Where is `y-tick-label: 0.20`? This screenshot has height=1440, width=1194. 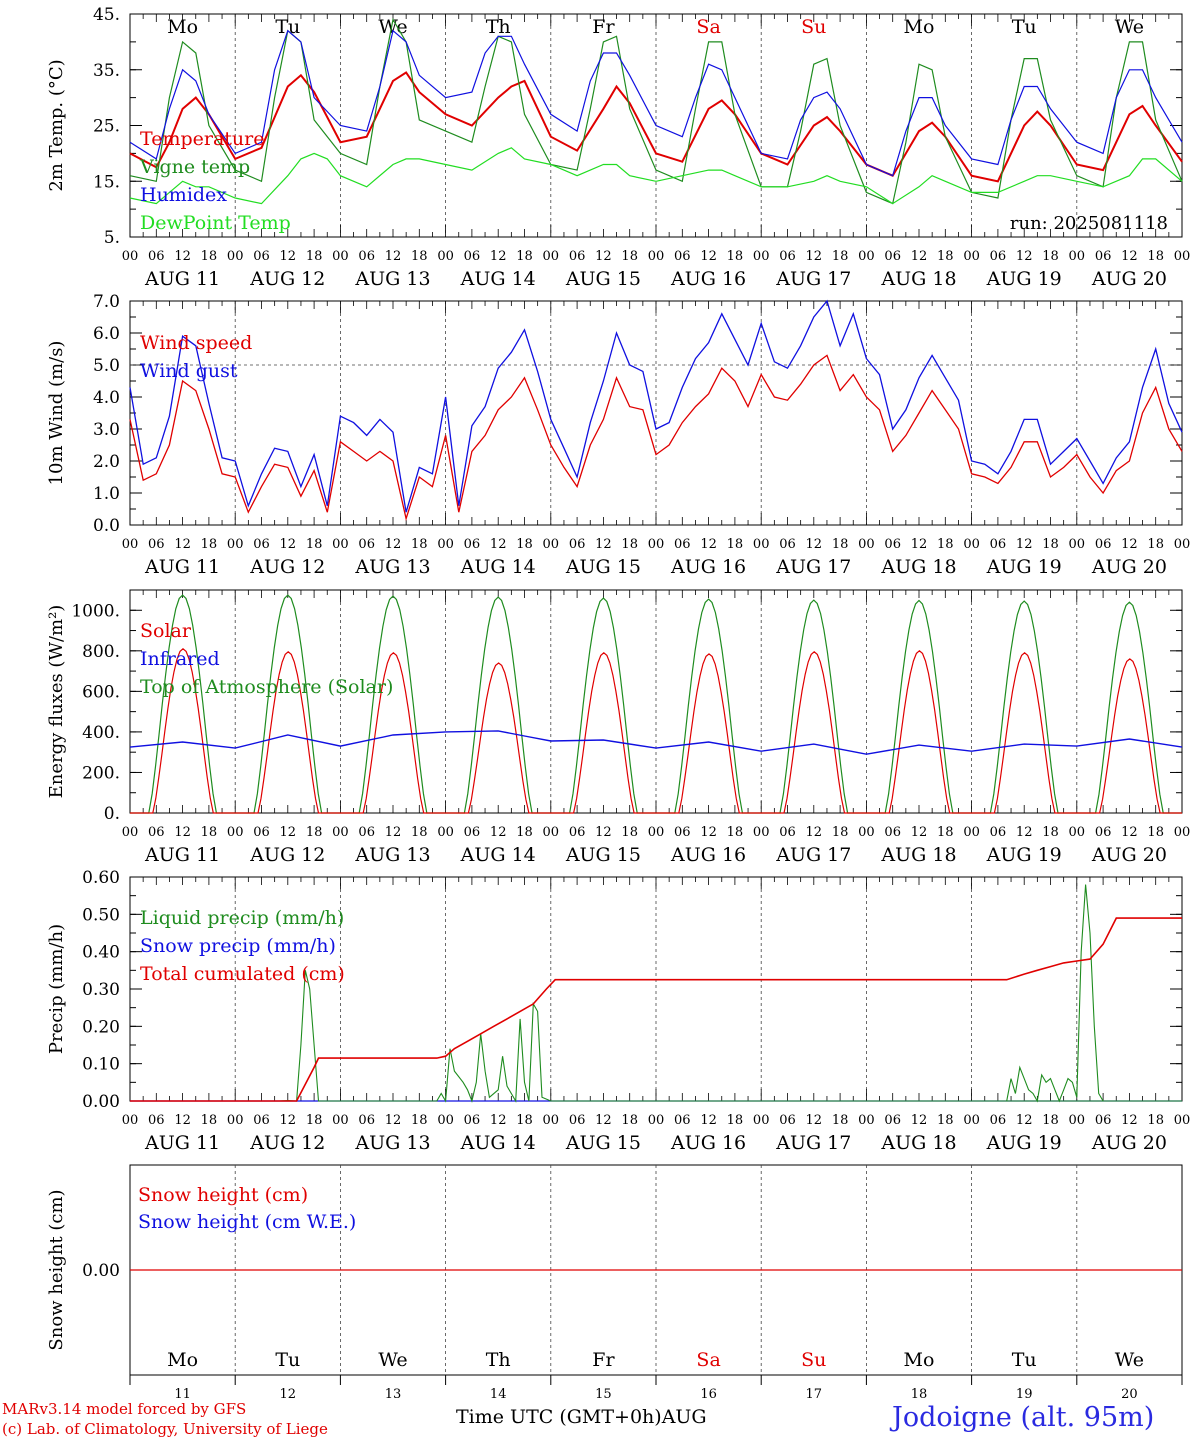
y-tick-label: 0.20 is located at coordinates (101, 1027).